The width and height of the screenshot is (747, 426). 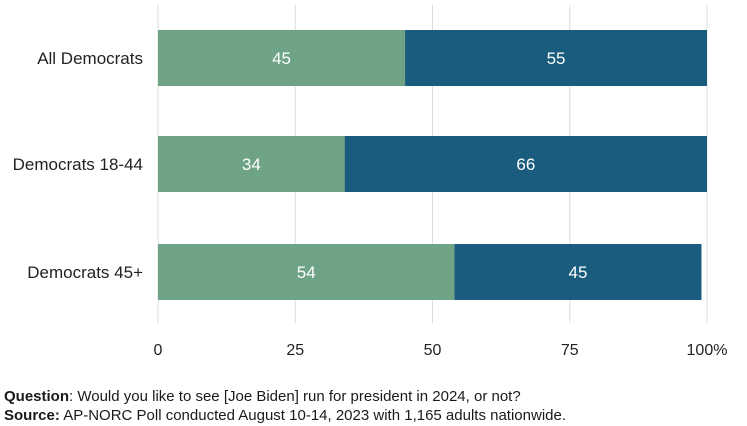 What do you see at coordinates (85, 272) in the screenshot?
I see `category-label: Democrats 45+` at bounding box center [85, 272].